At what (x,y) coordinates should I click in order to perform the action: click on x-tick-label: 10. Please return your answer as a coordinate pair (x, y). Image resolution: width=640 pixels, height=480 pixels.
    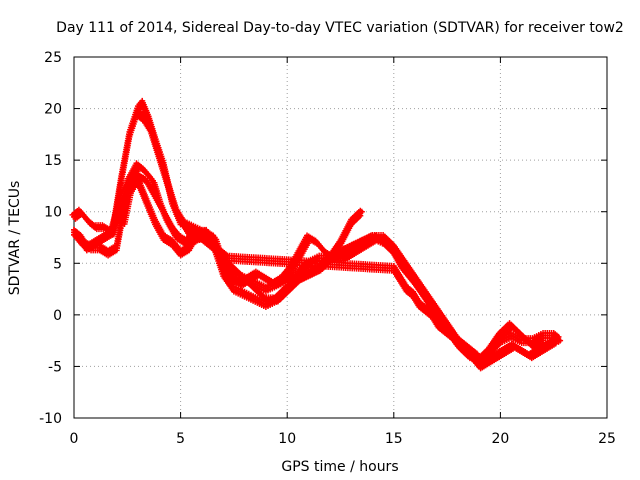
    Looking at the image, I should click on (287, 439).